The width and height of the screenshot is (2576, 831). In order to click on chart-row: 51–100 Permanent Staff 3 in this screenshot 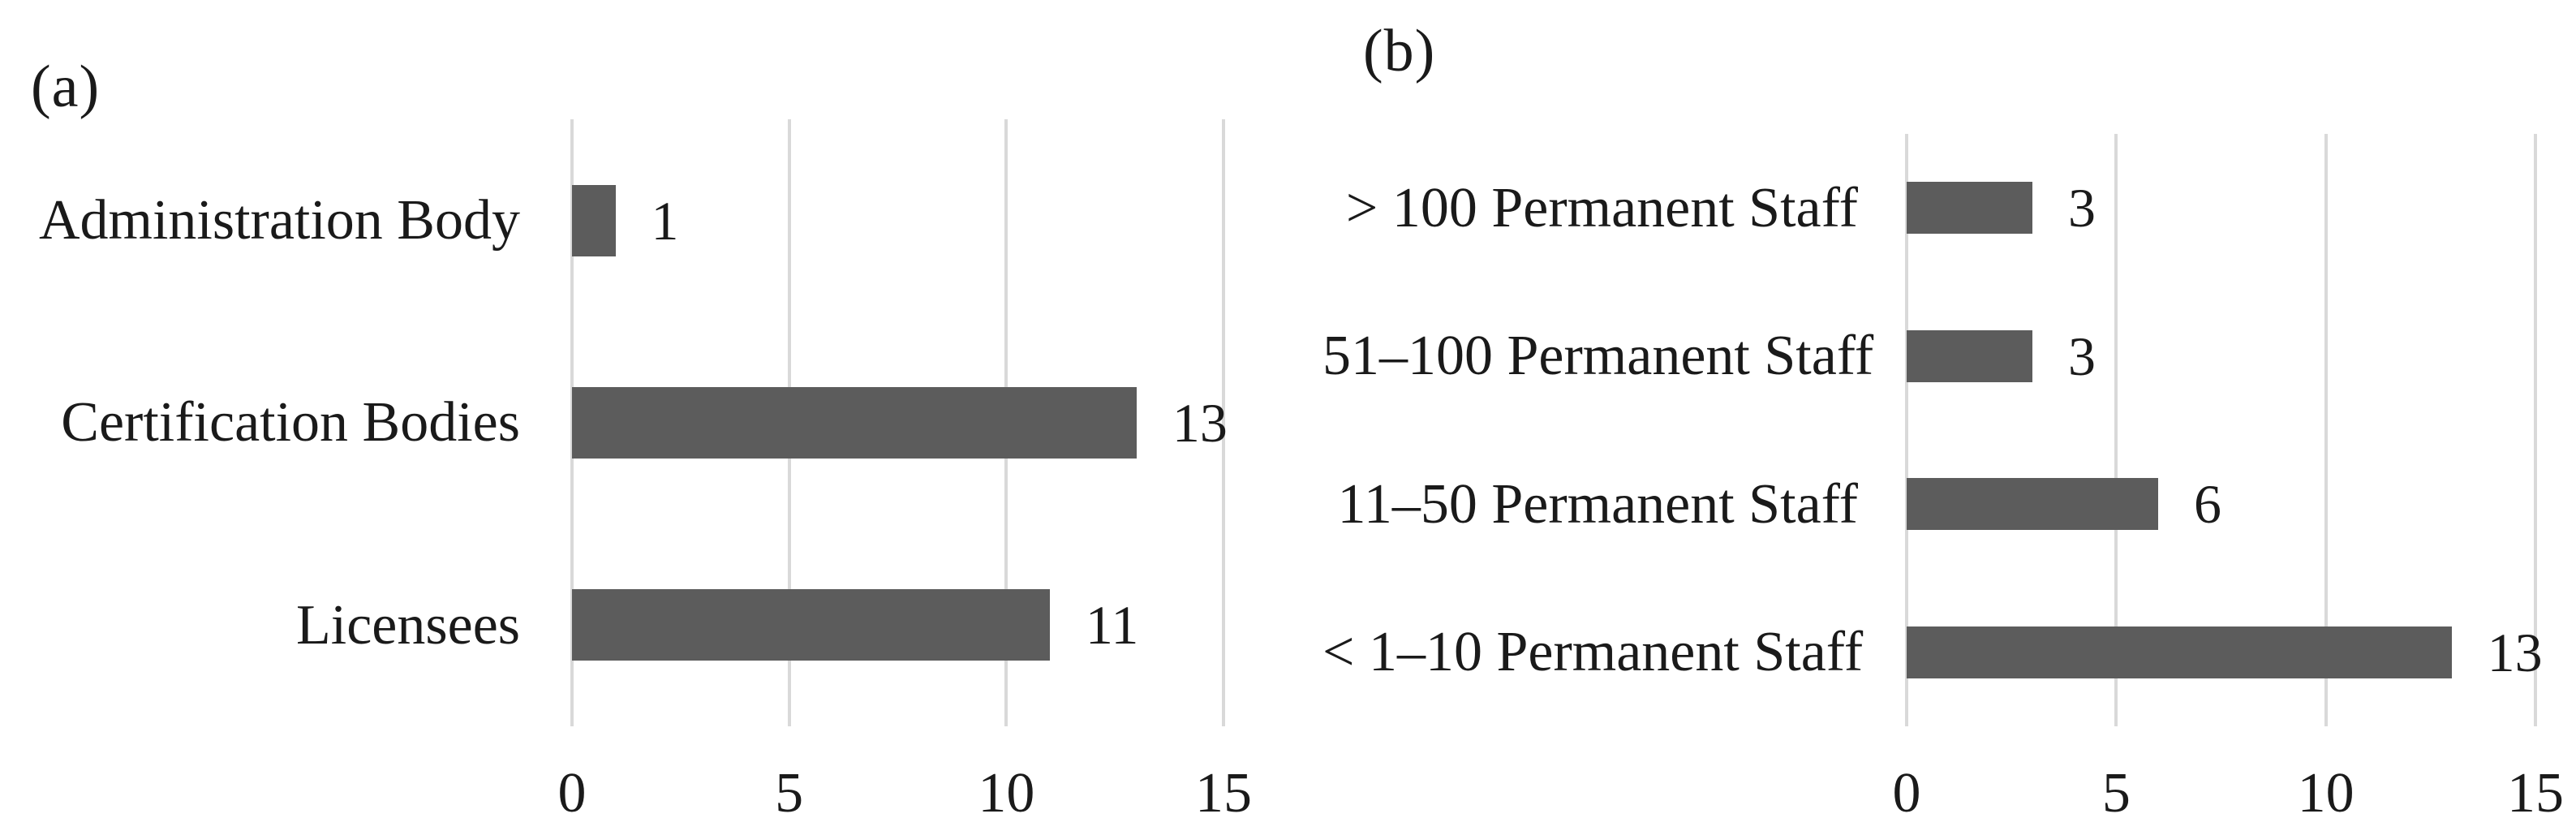, I will do `click(1928, 356)`.